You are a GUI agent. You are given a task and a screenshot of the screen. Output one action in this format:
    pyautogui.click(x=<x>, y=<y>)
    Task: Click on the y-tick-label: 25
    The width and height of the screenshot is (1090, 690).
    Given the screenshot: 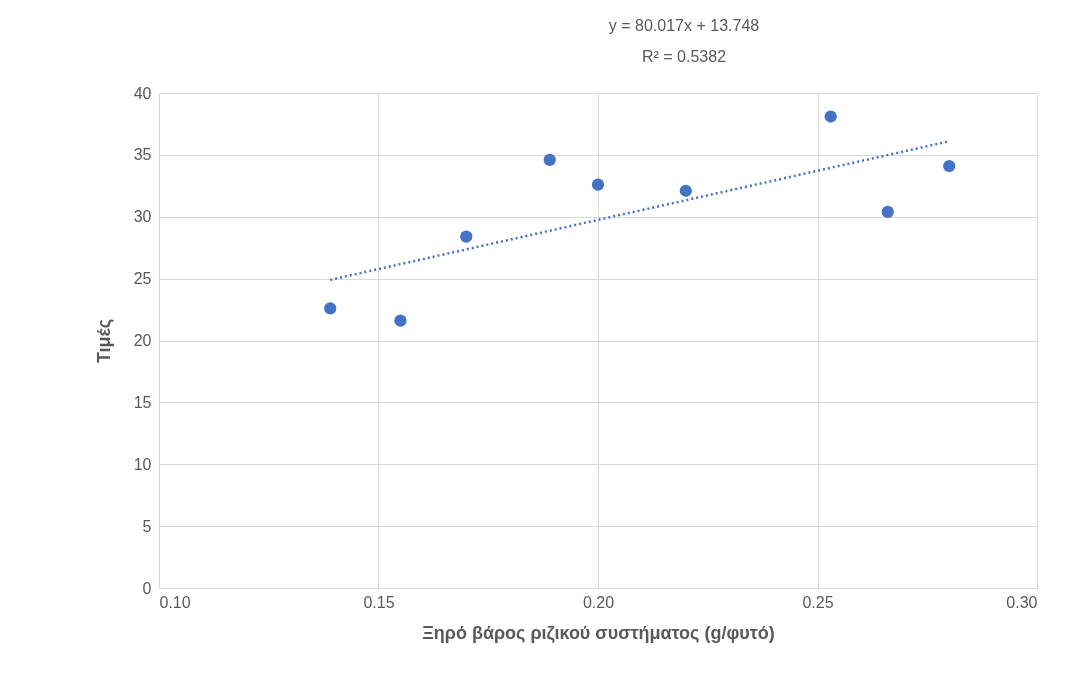 What is the action you would take?
    pyautogui.click(x=142, y=279)
    